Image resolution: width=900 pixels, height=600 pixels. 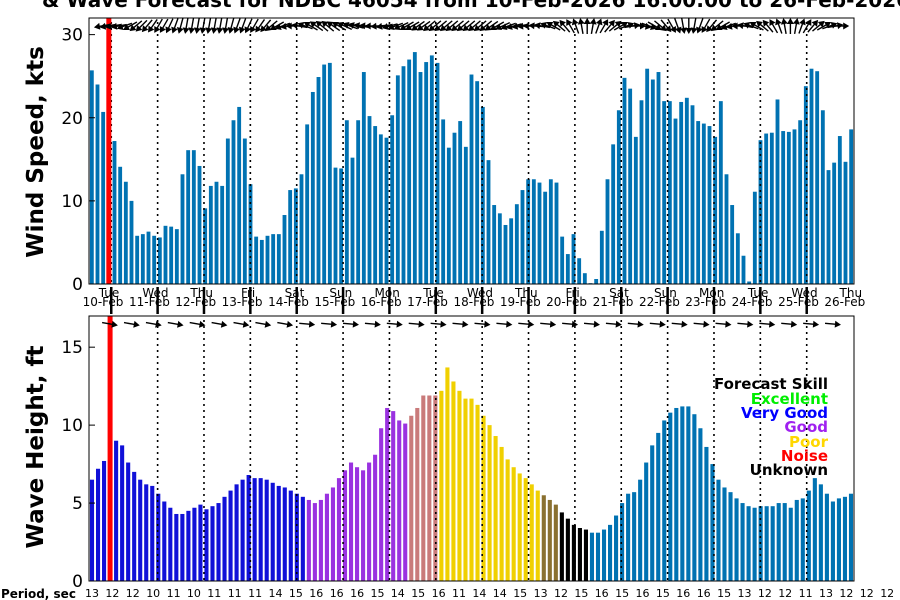 I want to click on period-tick-label: 14, so click(x=479, y=593).